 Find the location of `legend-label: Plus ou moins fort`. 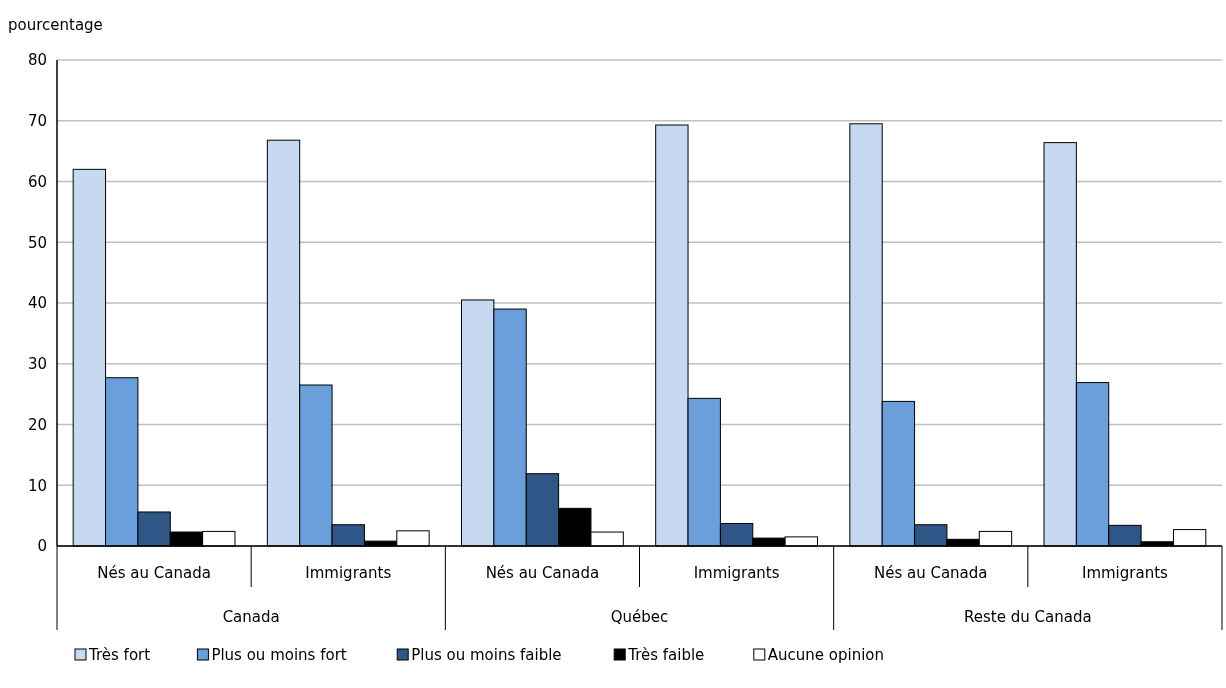

legend-label: Plus ou moins fort is located at coordinates (279, 655).